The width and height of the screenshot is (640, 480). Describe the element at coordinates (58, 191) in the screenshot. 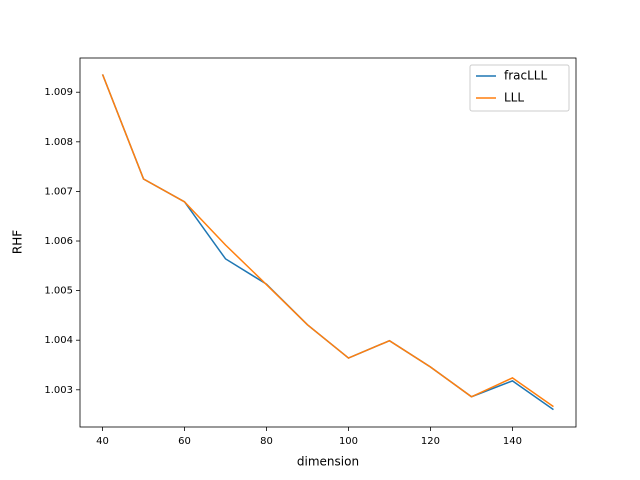

I see `y-tick-label: 1.007` at that location.